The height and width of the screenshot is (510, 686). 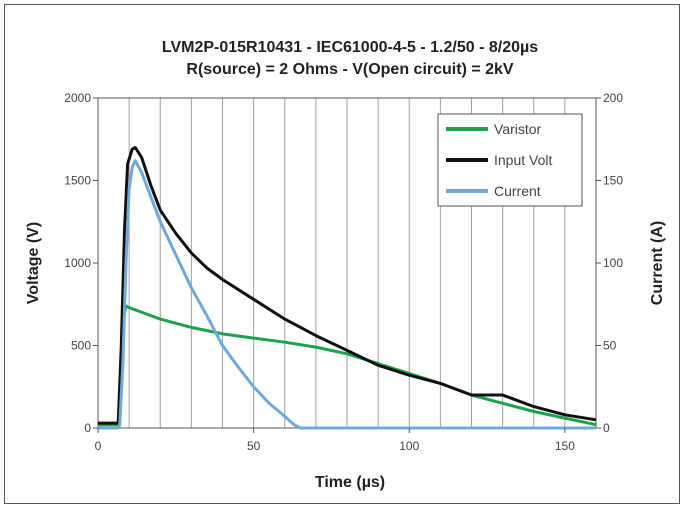 I want to click on y-tick-label: 1000, so click(x=77, y=263).